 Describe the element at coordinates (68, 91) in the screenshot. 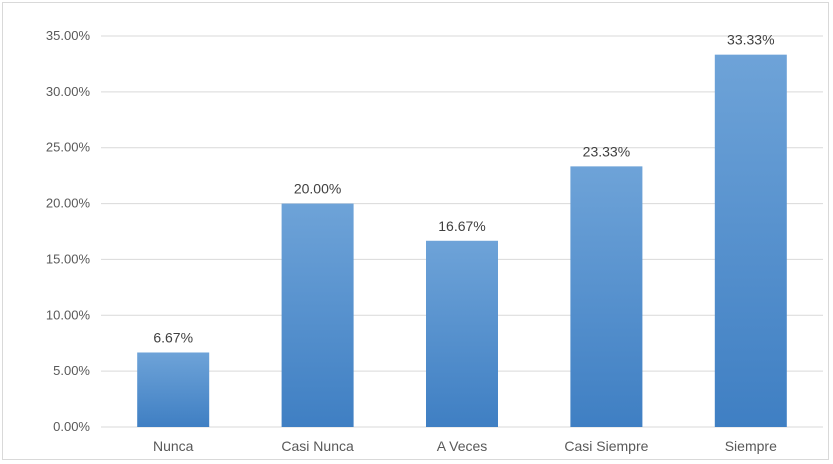

I see `y-tick-label: 30.00%` at that location.